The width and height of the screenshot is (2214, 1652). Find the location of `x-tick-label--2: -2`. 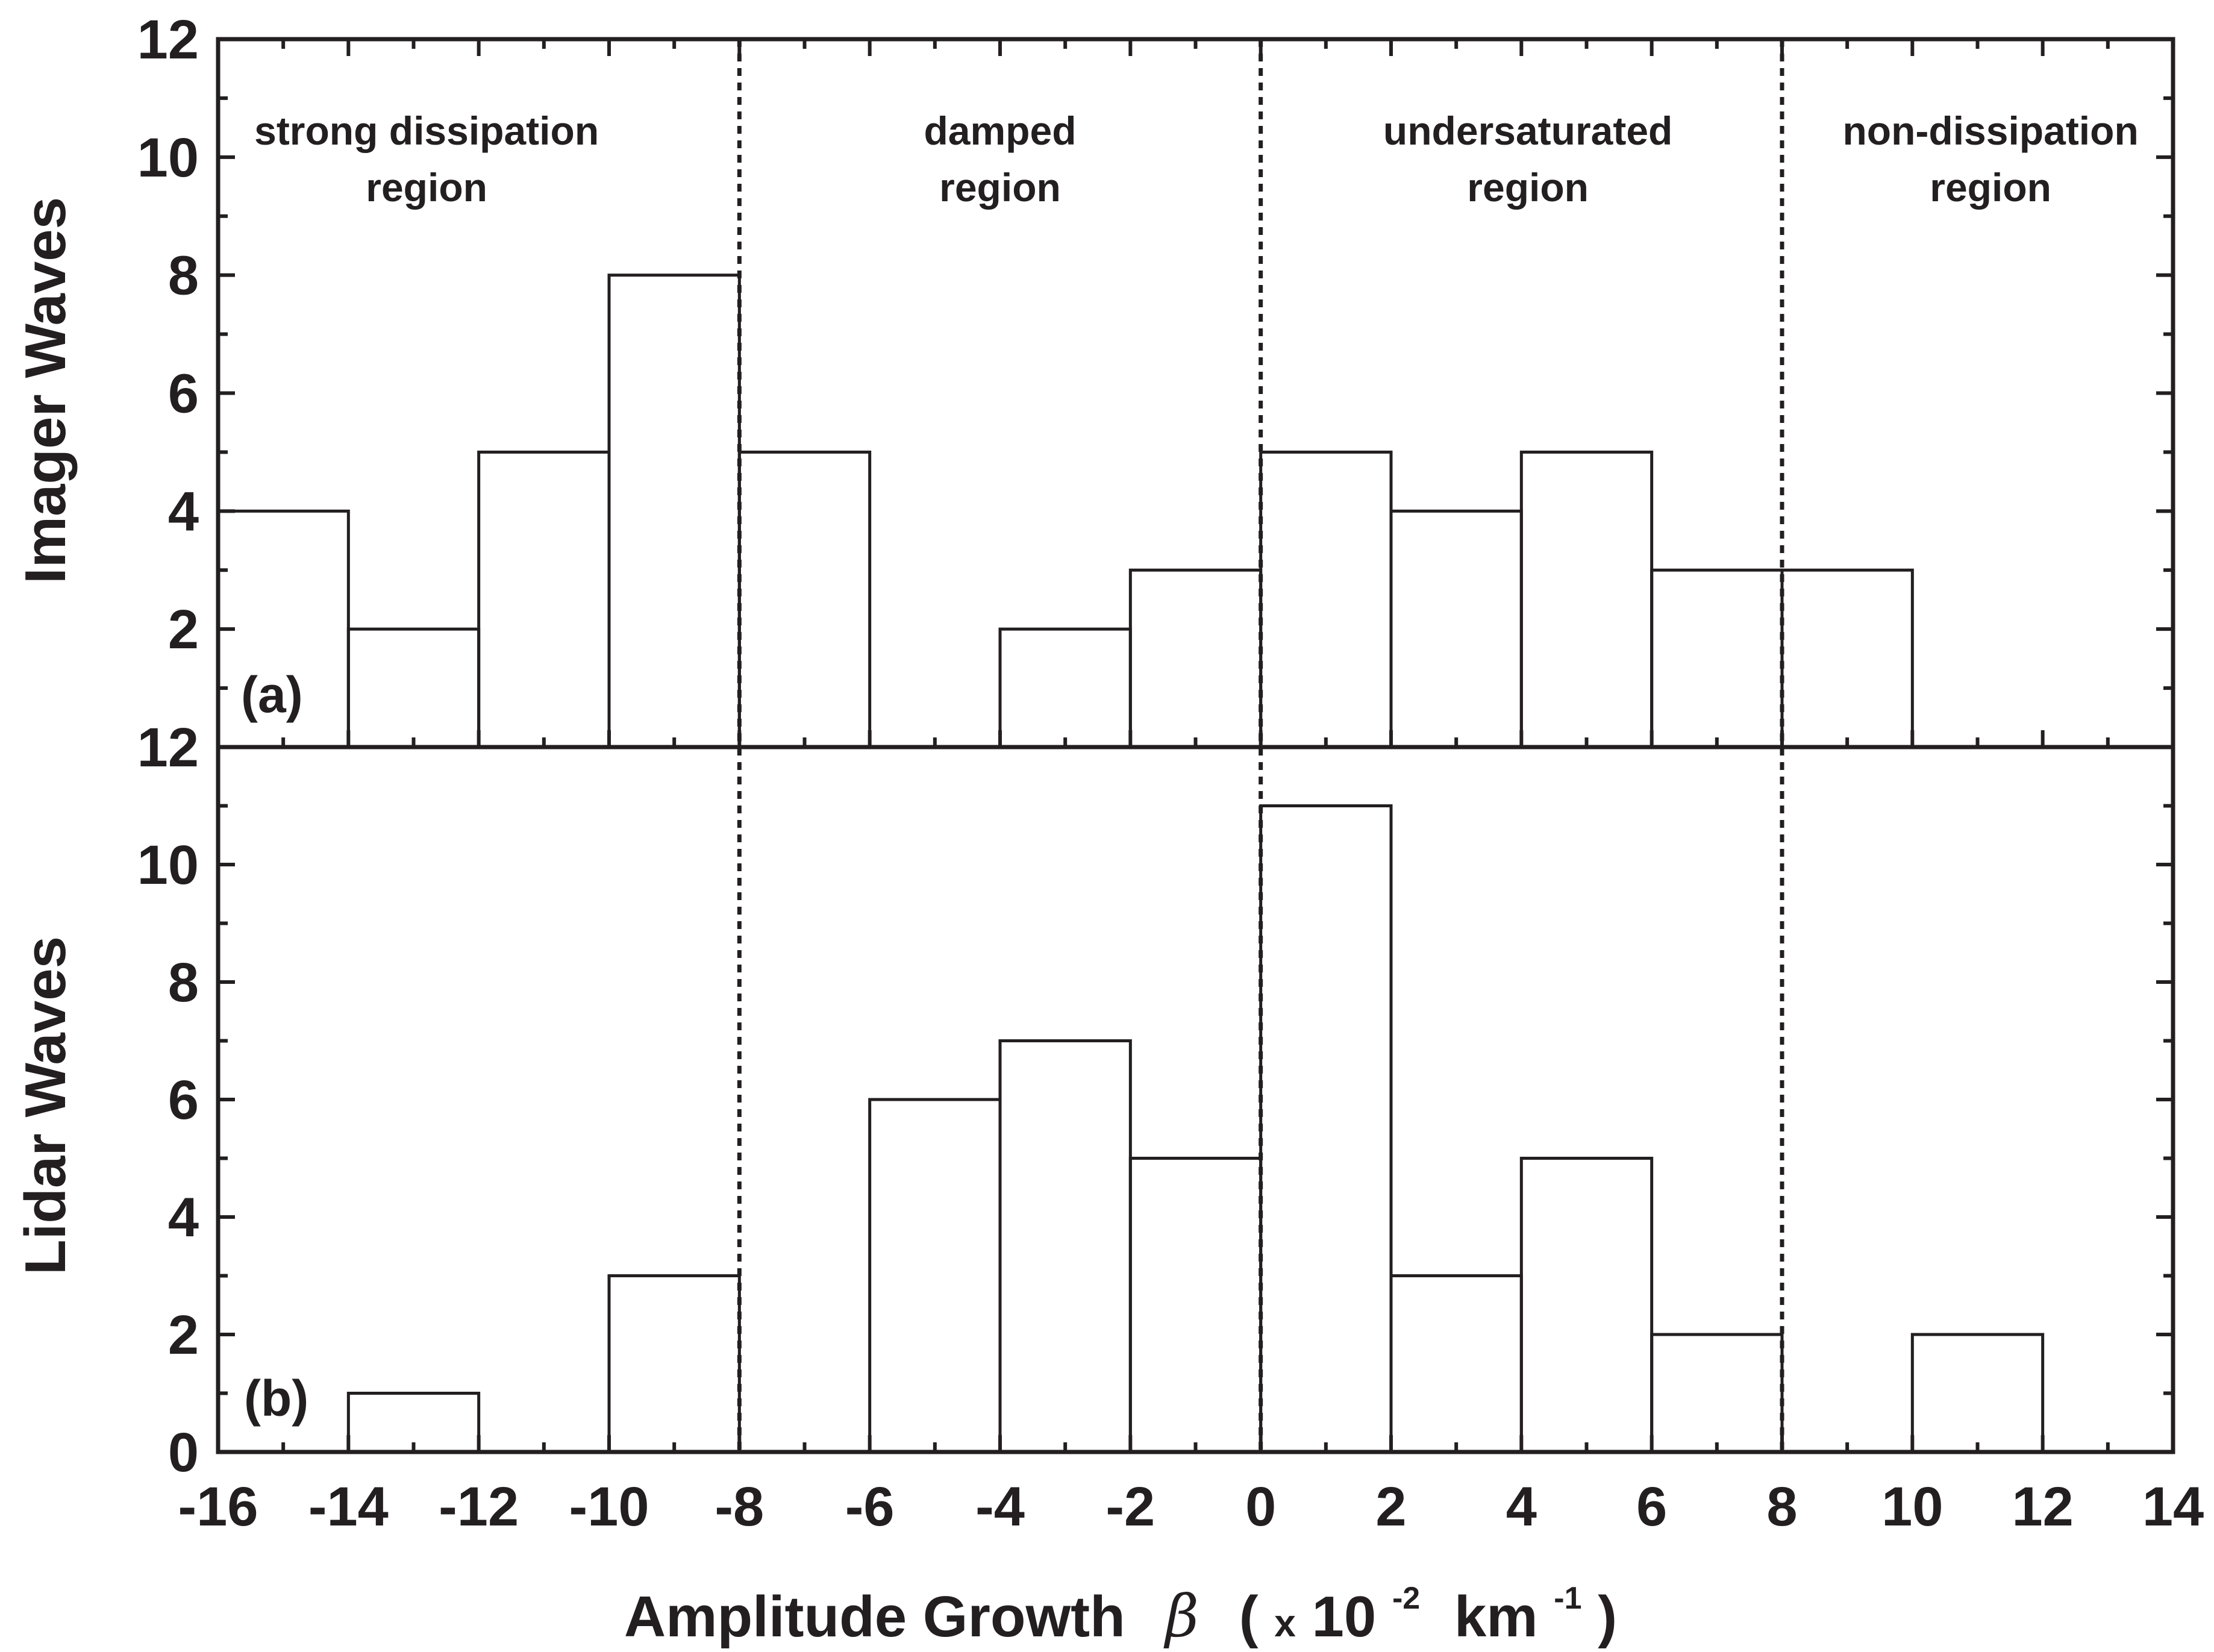

x-tick-label--2: -2 is located at coordinates (1130, 1507).